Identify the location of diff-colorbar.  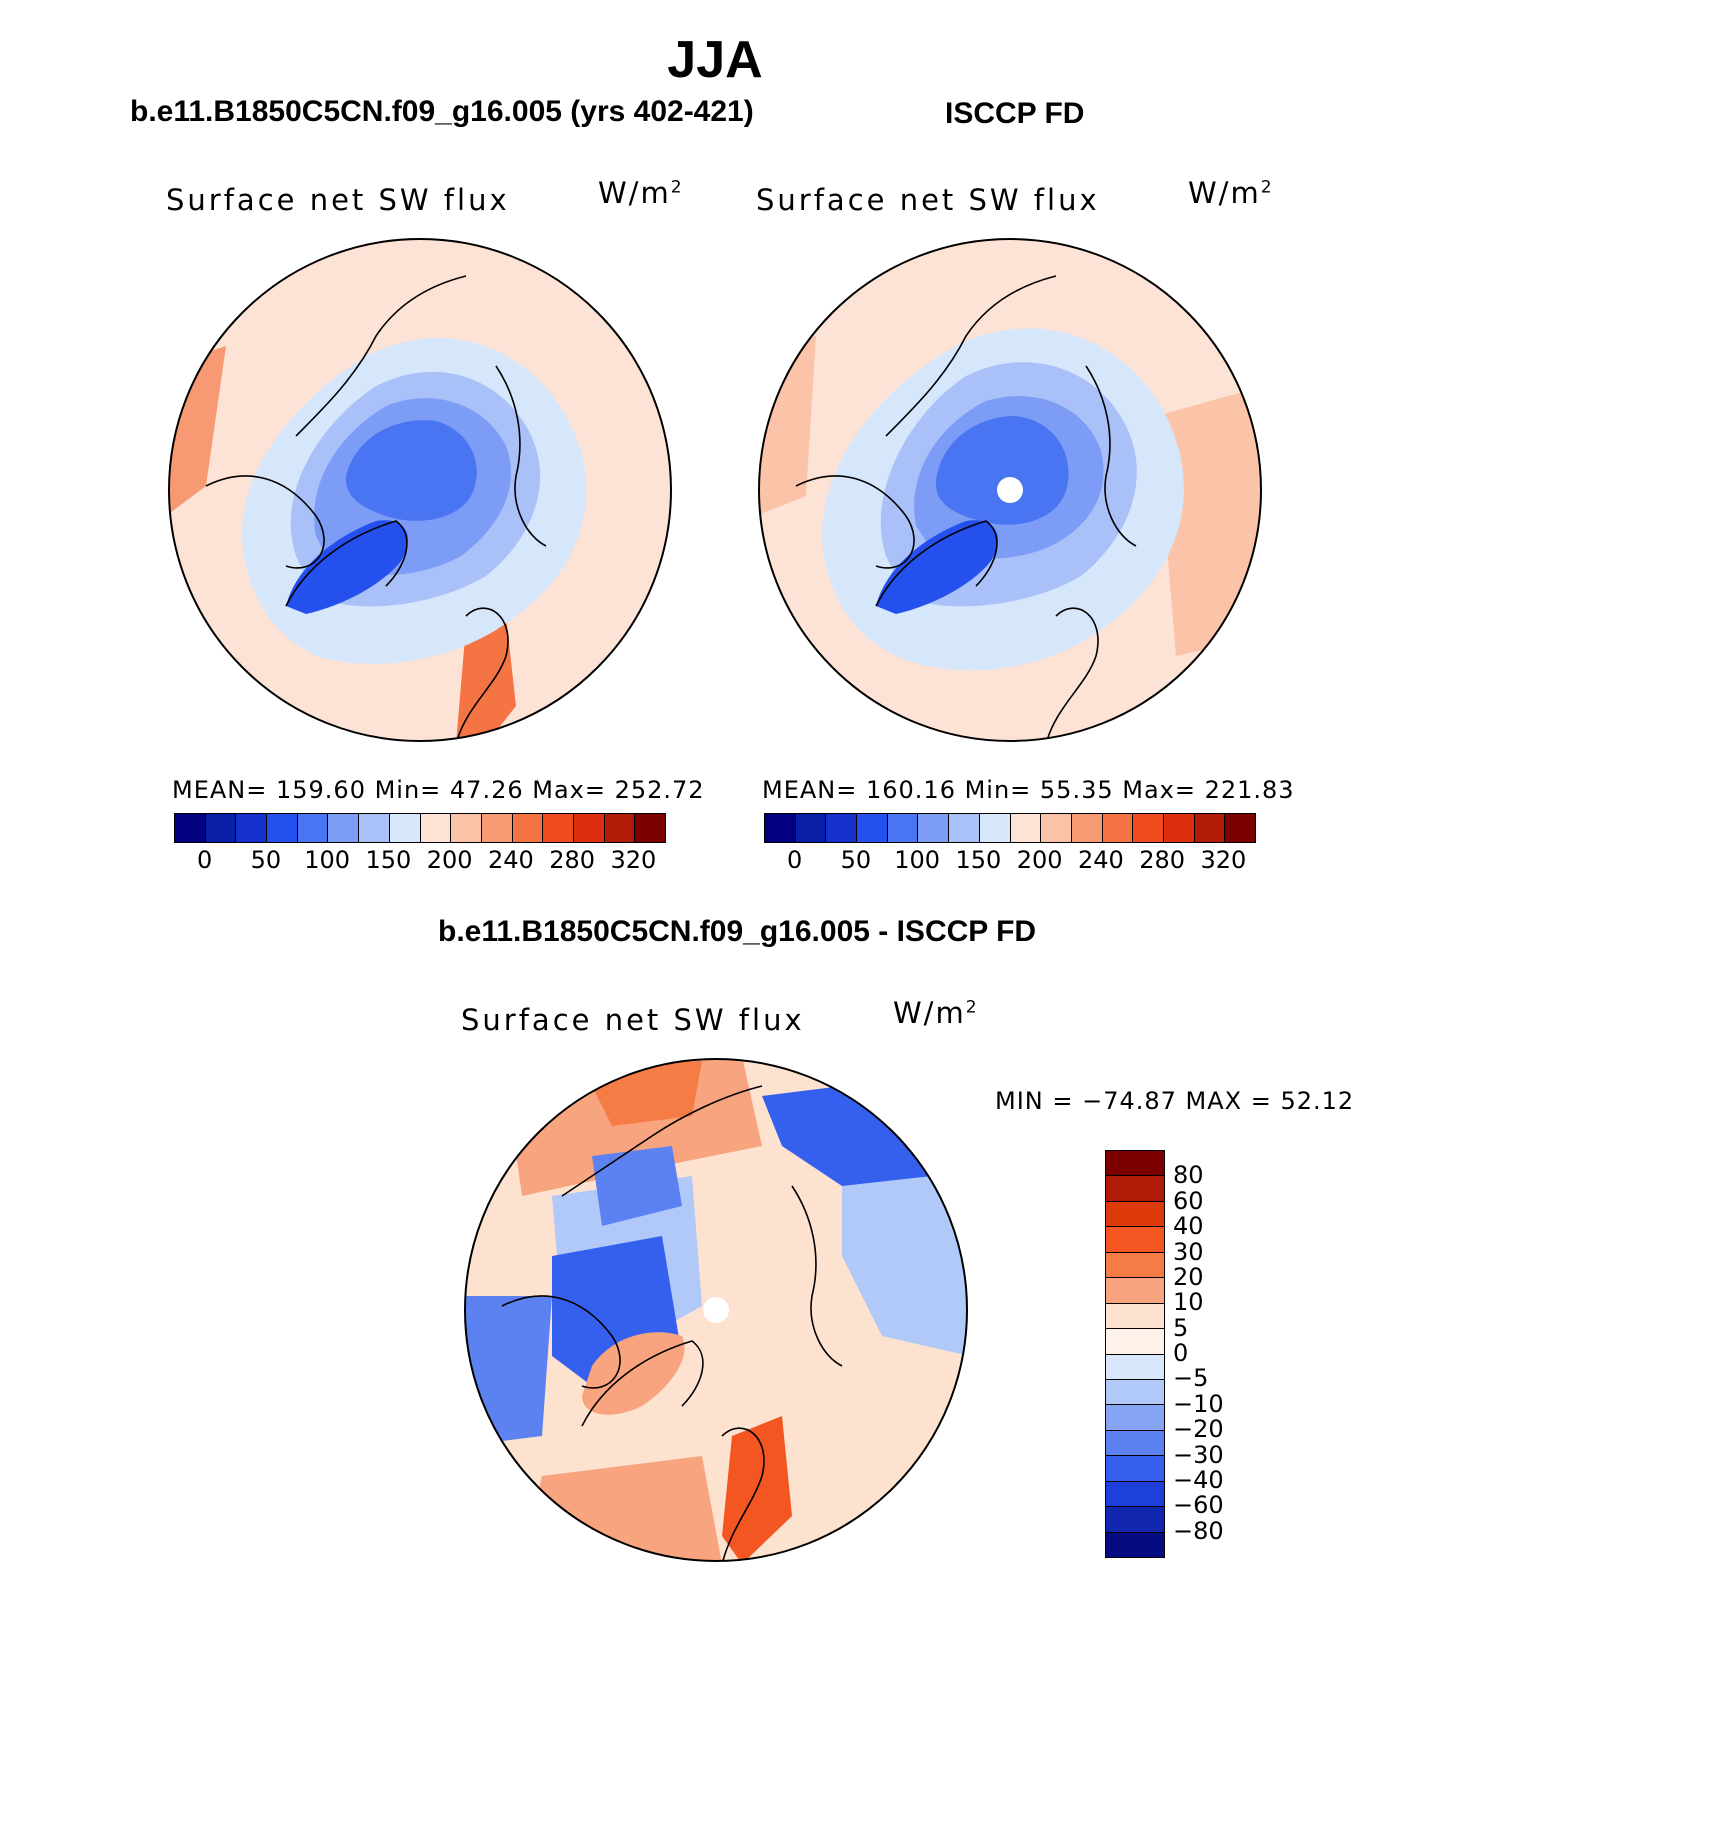
(1135, 1354).